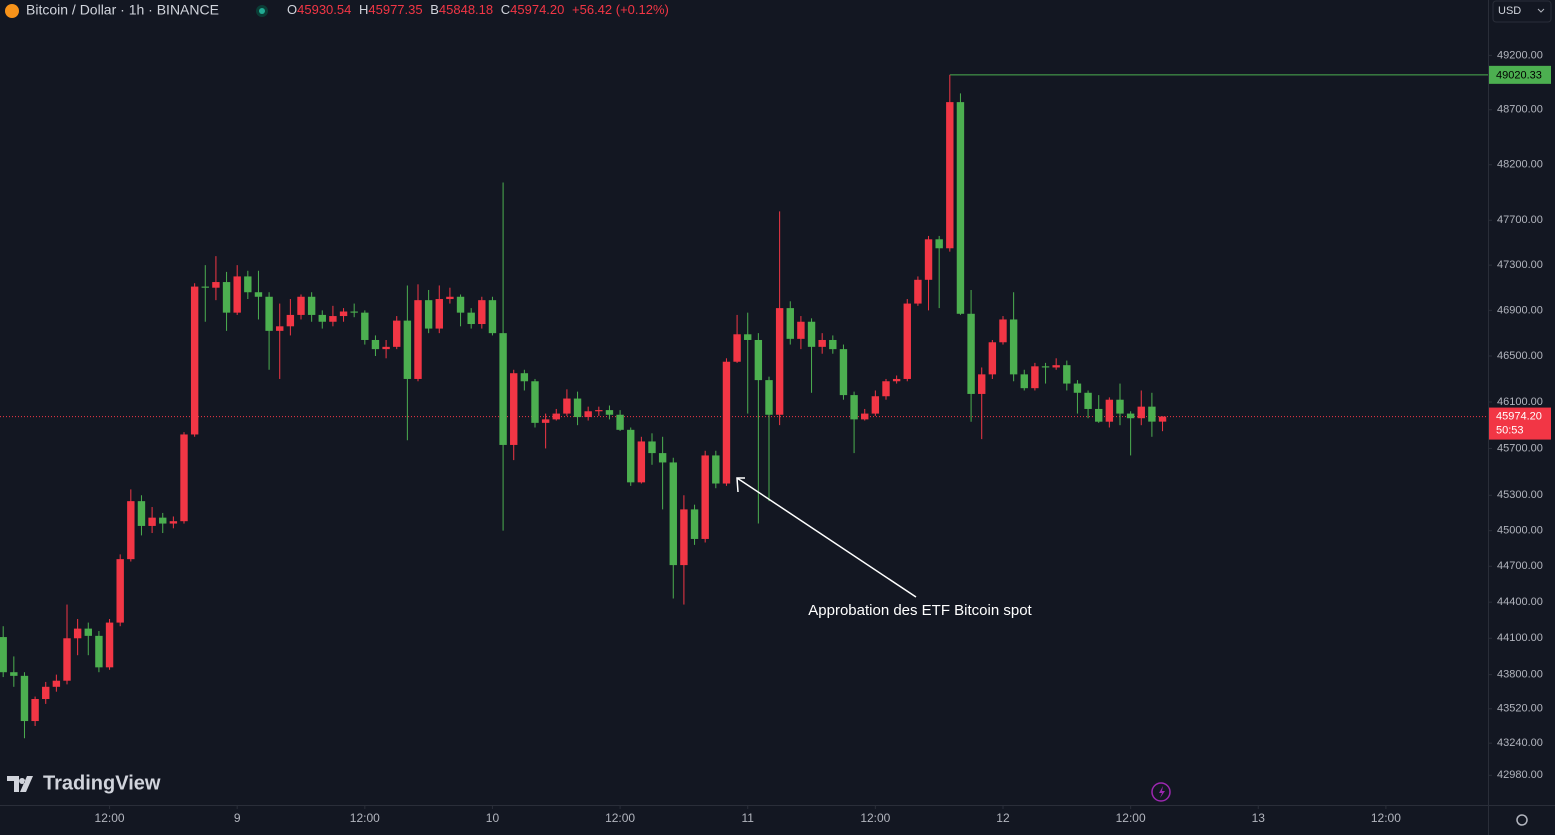 This screenshot has height=835, width=1555. Describe the element at coordinates (1520, 495) in the screenshot. I see `y-tick-label: 45300.00` at that location.